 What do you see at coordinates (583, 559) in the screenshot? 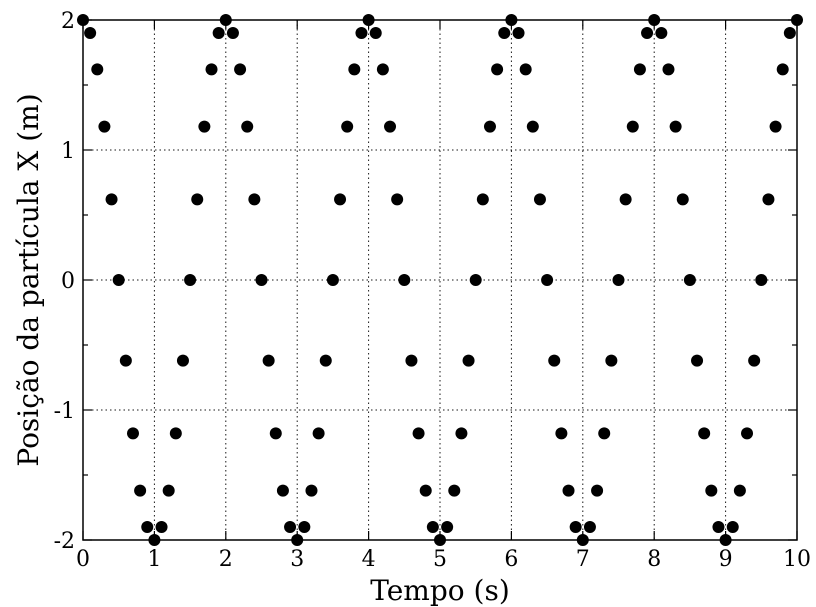
I see `x-tick-label: 7` at bounding box center [583, 559].